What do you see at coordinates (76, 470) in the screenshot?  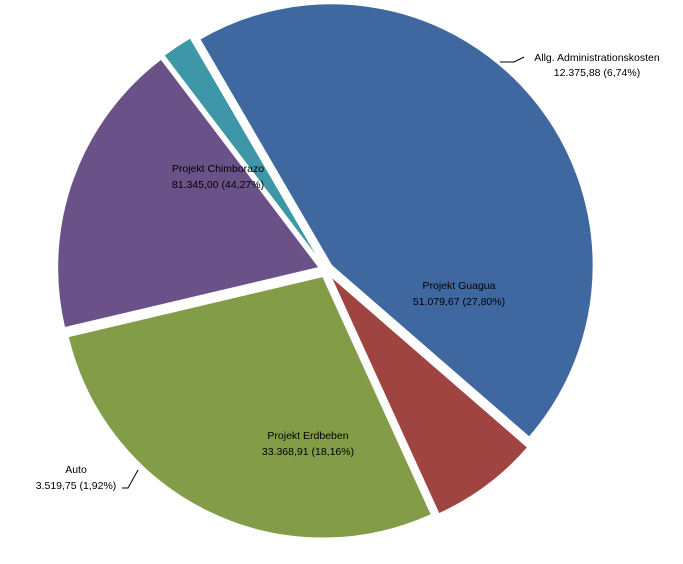 I see `label-auto-name: Auto` at bounding box center [76, 470].